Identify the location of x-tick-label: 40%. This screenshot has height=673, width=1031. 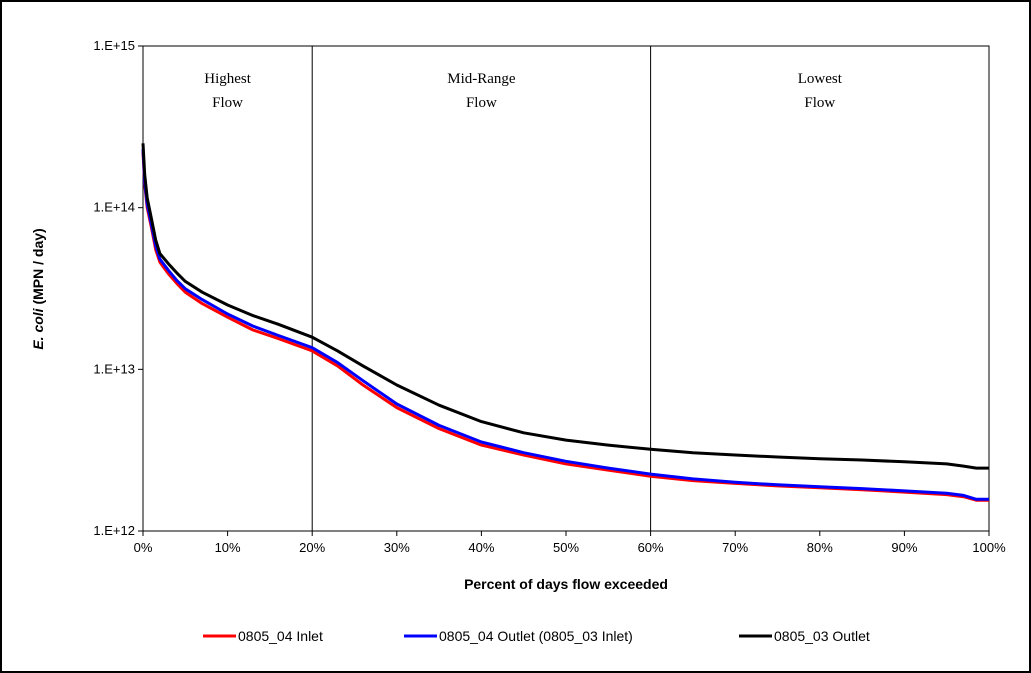
(481, 547).